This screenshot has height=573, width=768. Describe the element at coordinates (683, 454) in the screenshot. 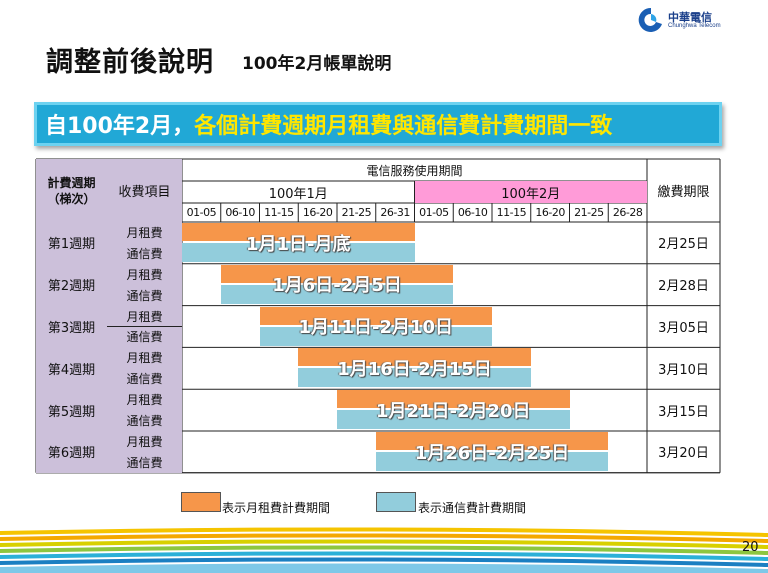

I see `due-date-6: 3月20日` at that location.